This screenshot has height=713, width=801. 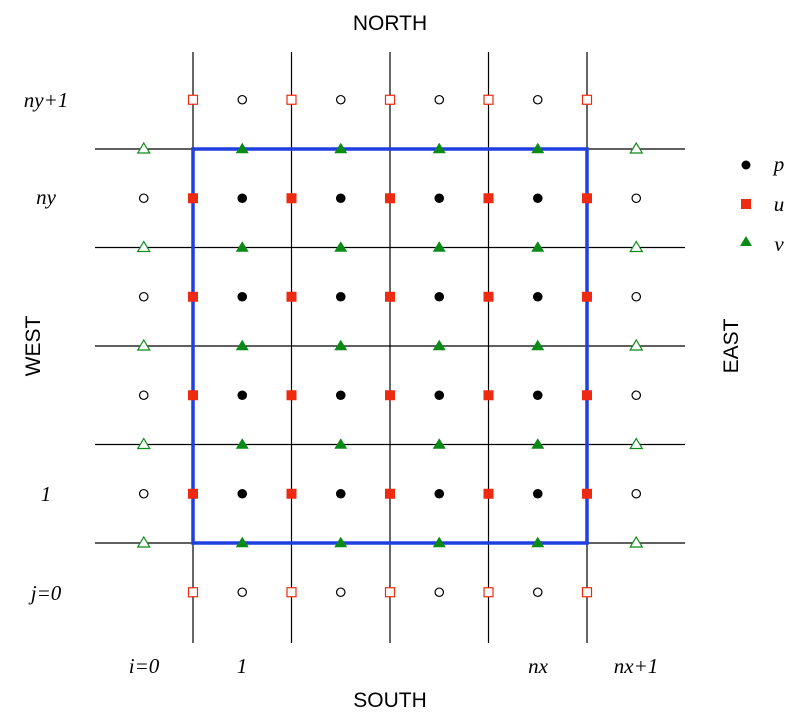 What do you see at coordinates (779, 244) in the screenshot?
I see `legend-v-label: v` at bounding box center [779, 244].